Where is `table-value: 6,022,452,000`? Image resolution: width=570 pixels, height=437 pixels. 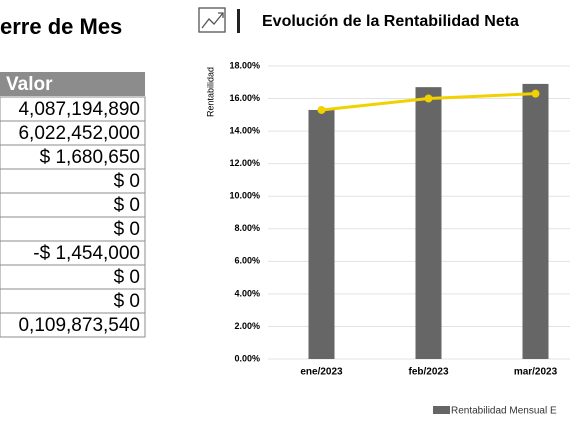 table-value: 6,022,452,000 is located at coordinates (79, 133).